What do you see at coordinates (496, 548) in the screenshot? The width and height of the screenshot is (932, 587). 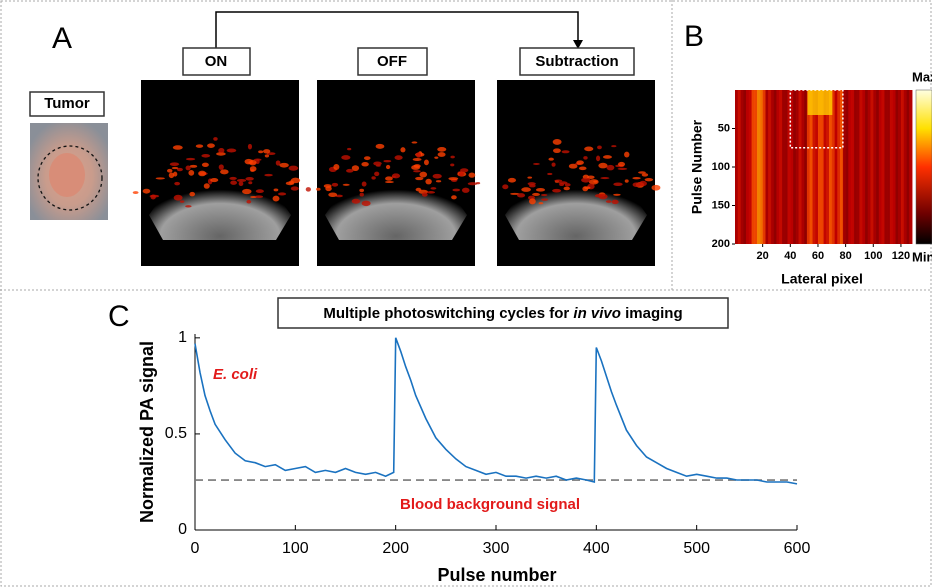 I see `x-tick-label: 300` at bounding box center [496, 548].